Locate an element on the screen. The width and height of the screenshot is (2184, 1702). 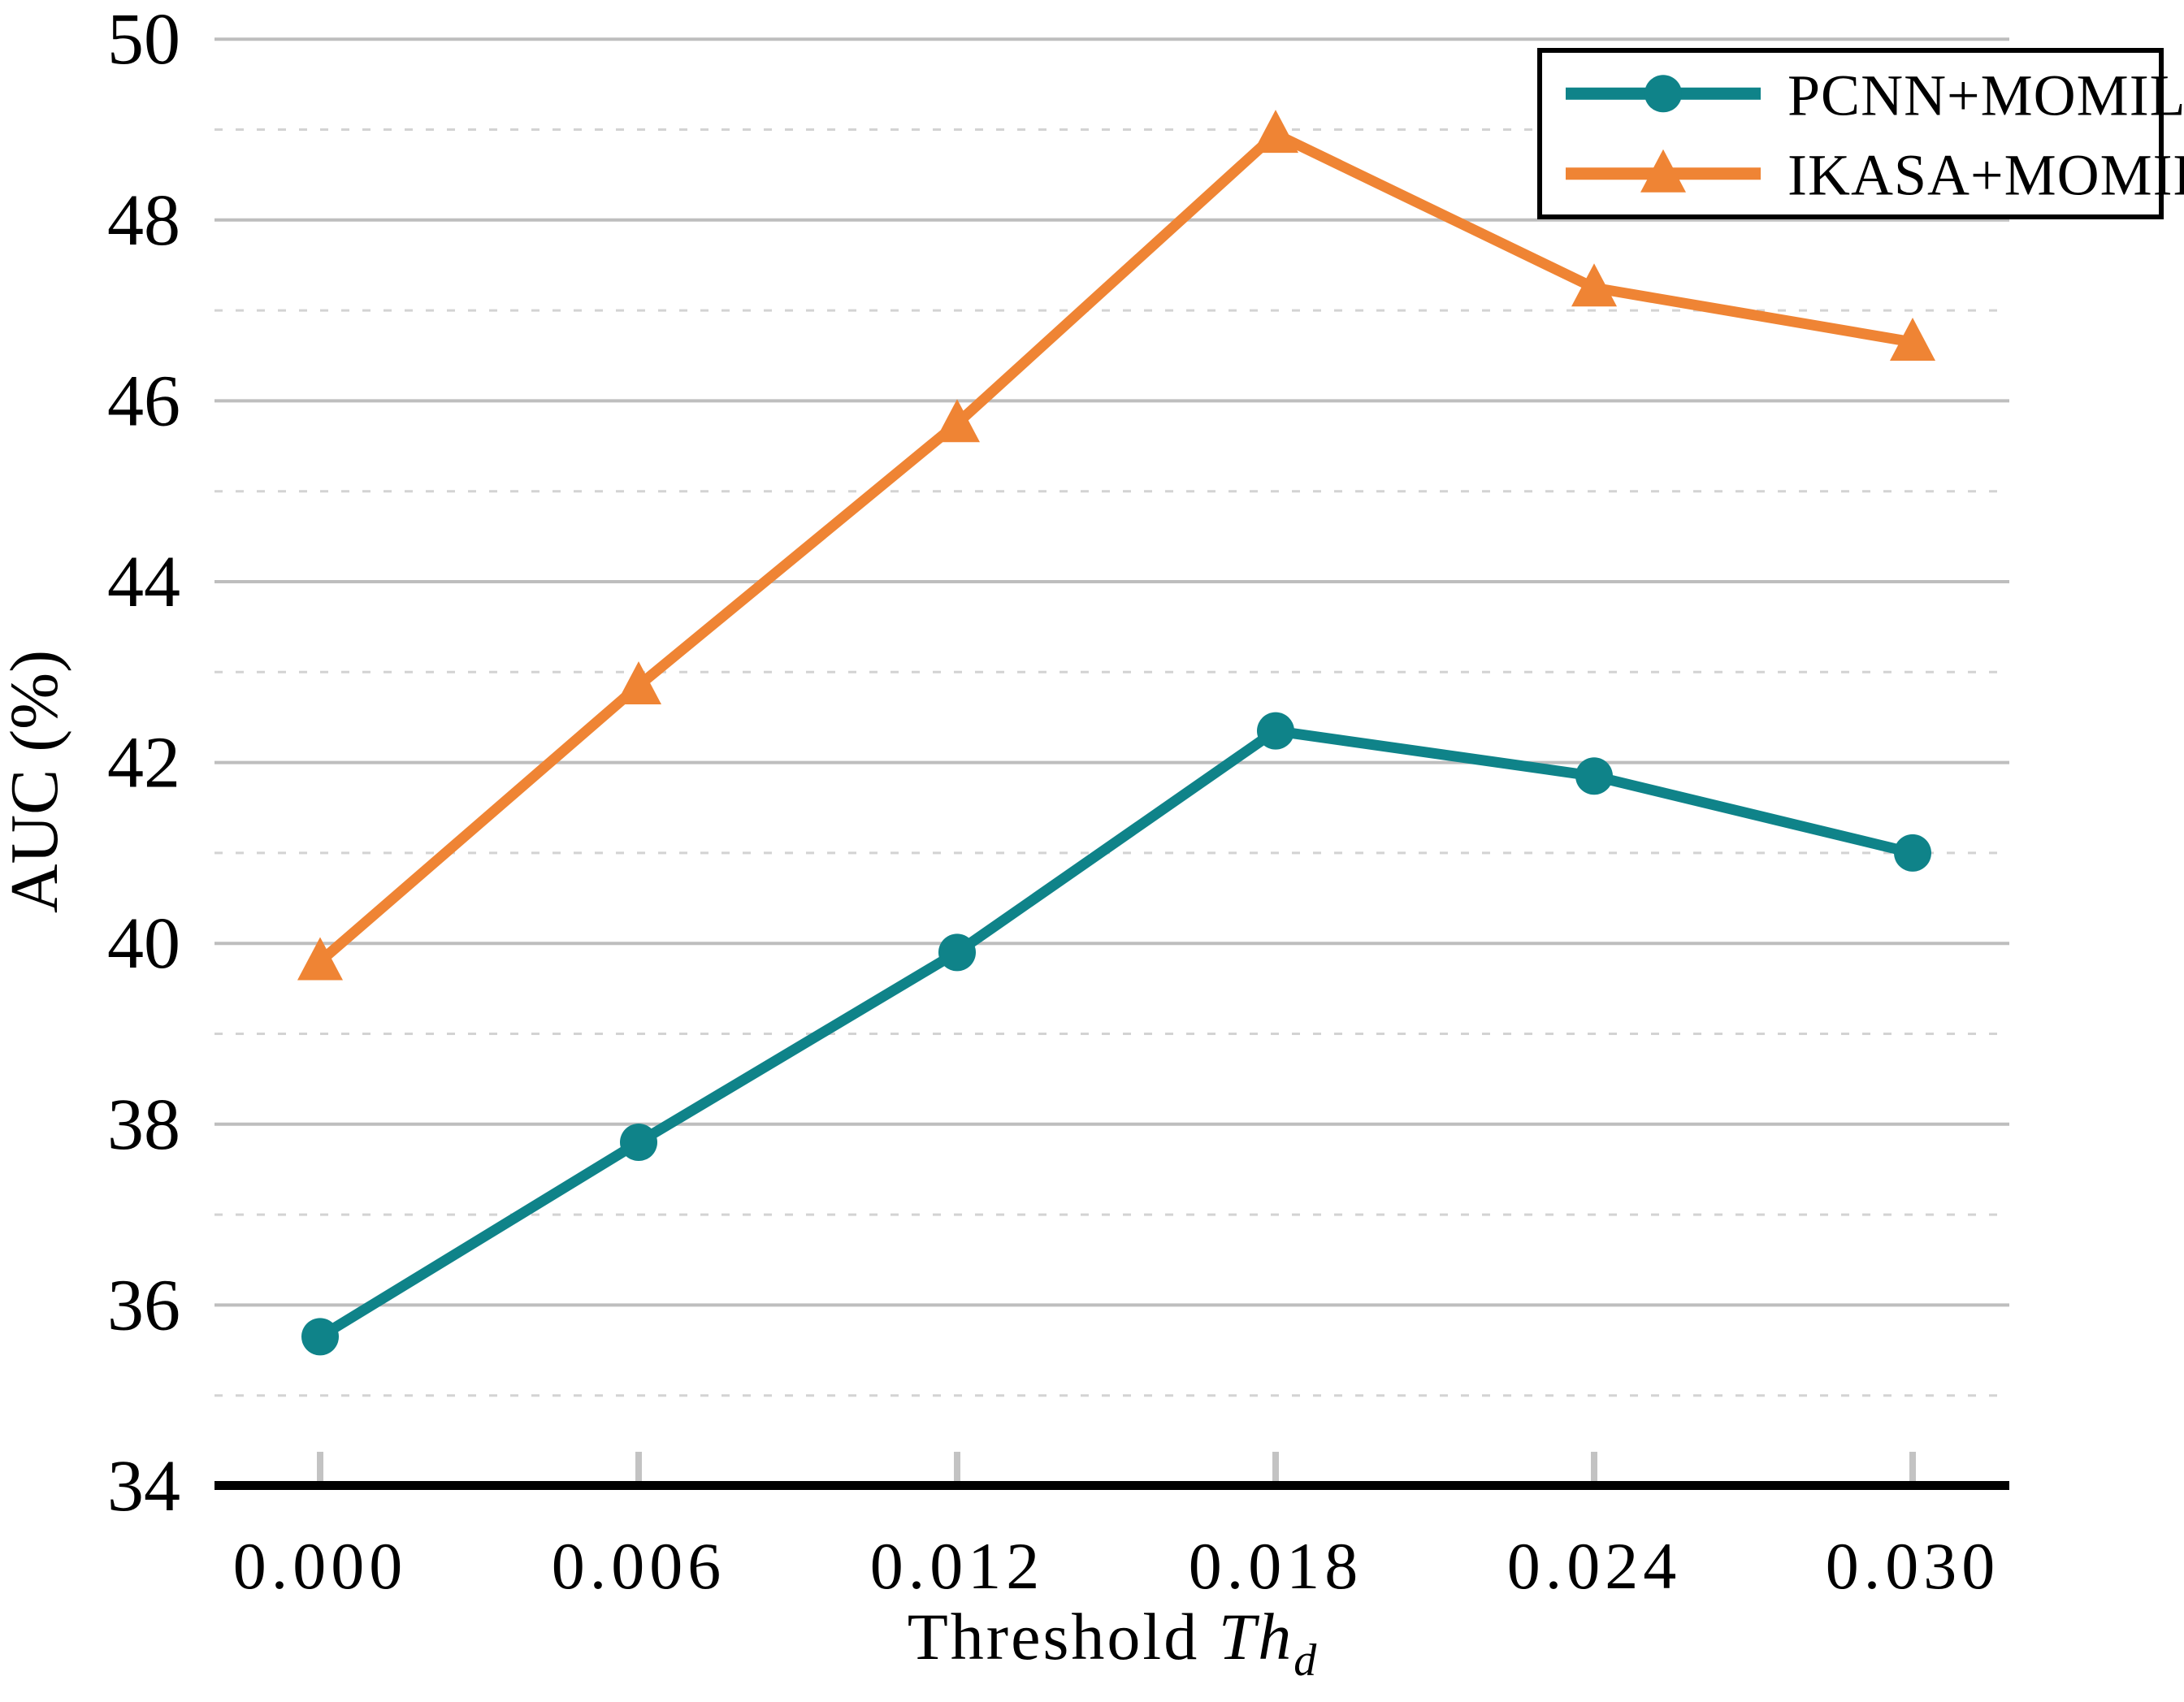
series-ikasa-momil-marker-0.006 is located at coordinates (639, 682).